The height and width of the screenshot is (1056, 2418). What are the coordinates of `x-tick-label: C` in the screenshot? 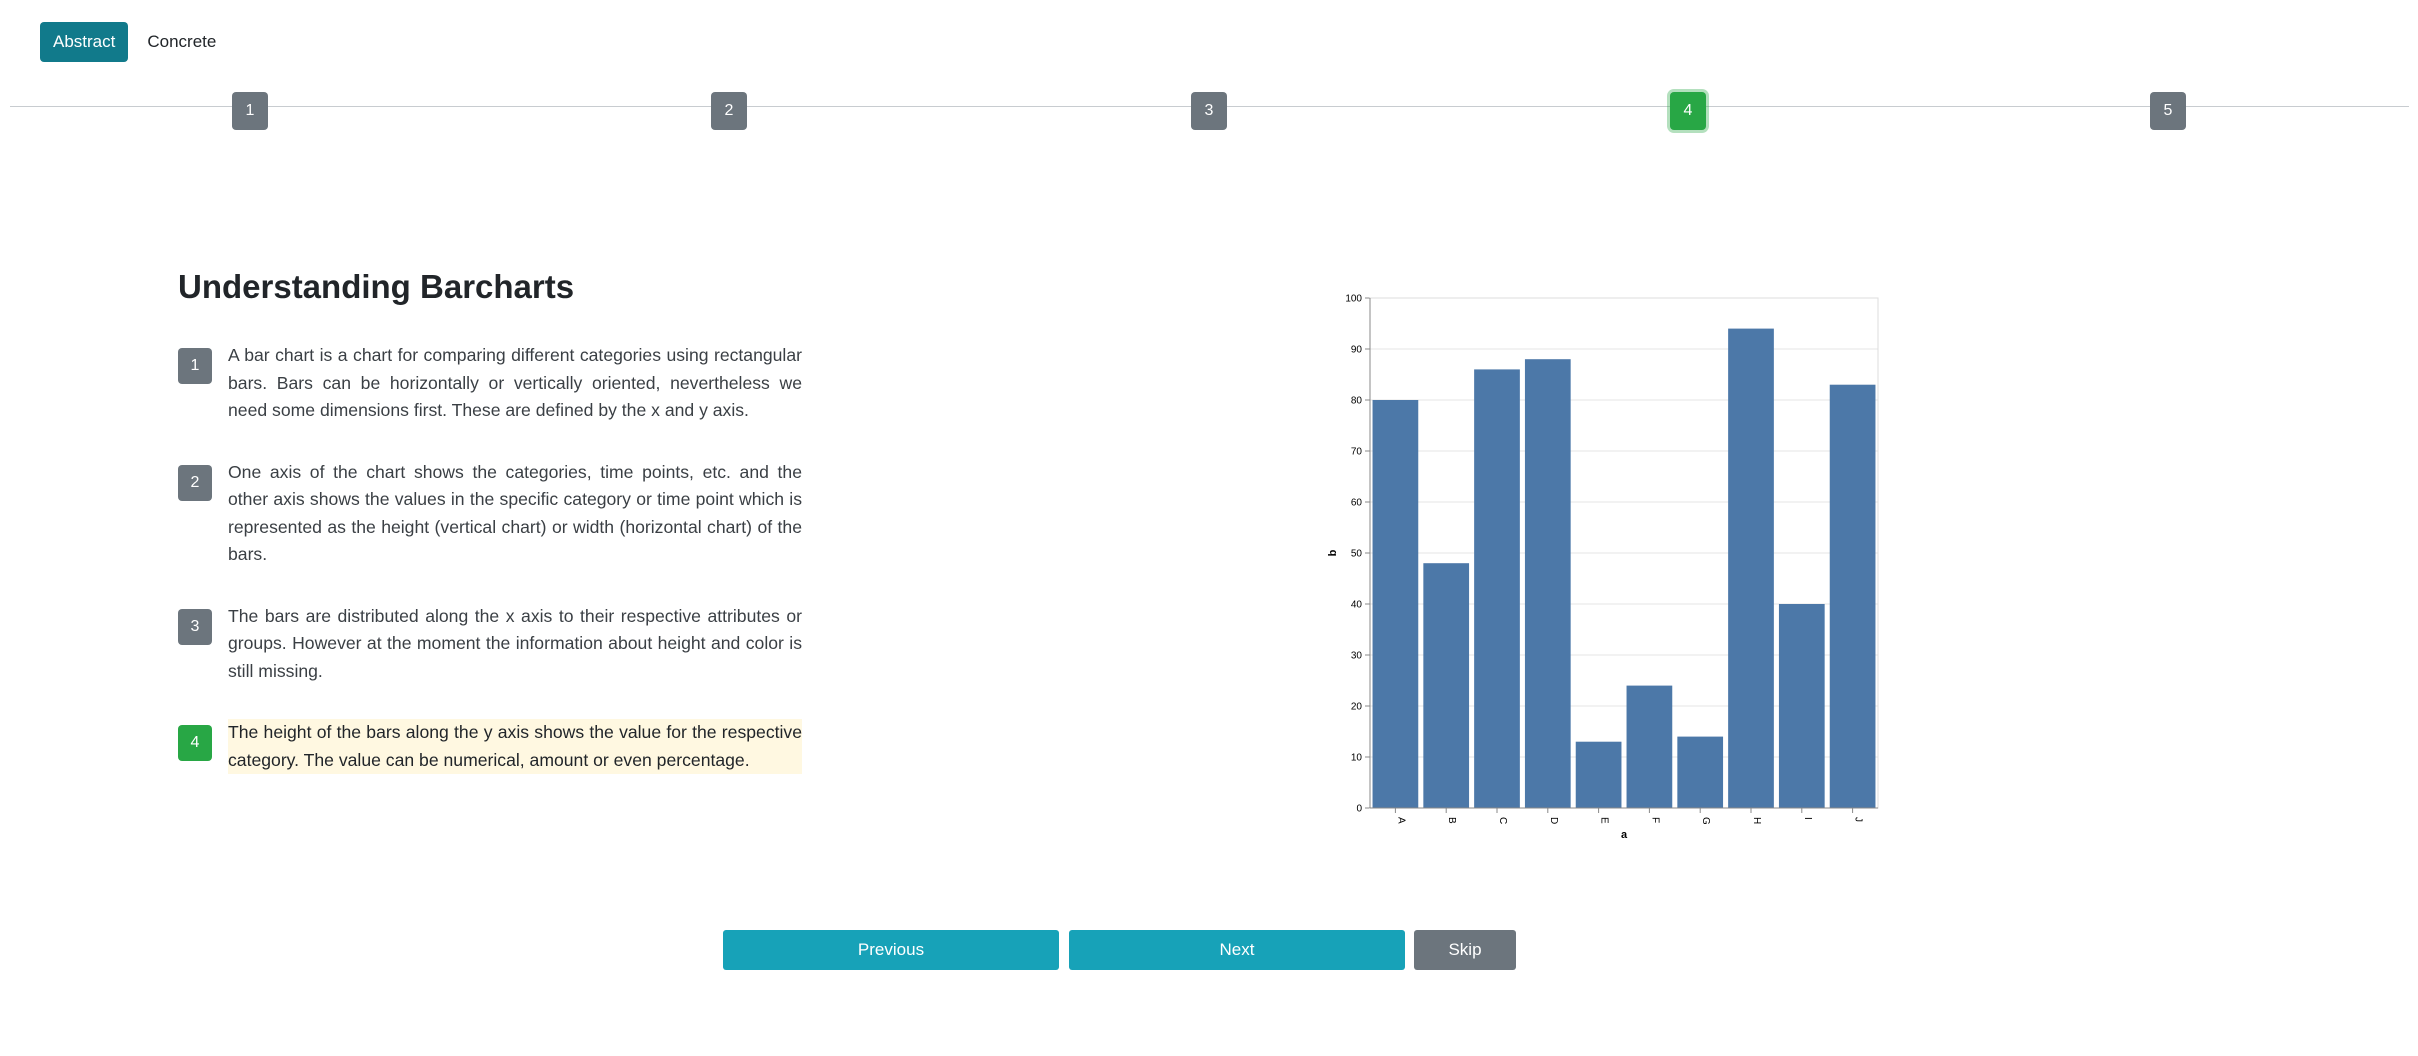 It's located at (1502, 820).